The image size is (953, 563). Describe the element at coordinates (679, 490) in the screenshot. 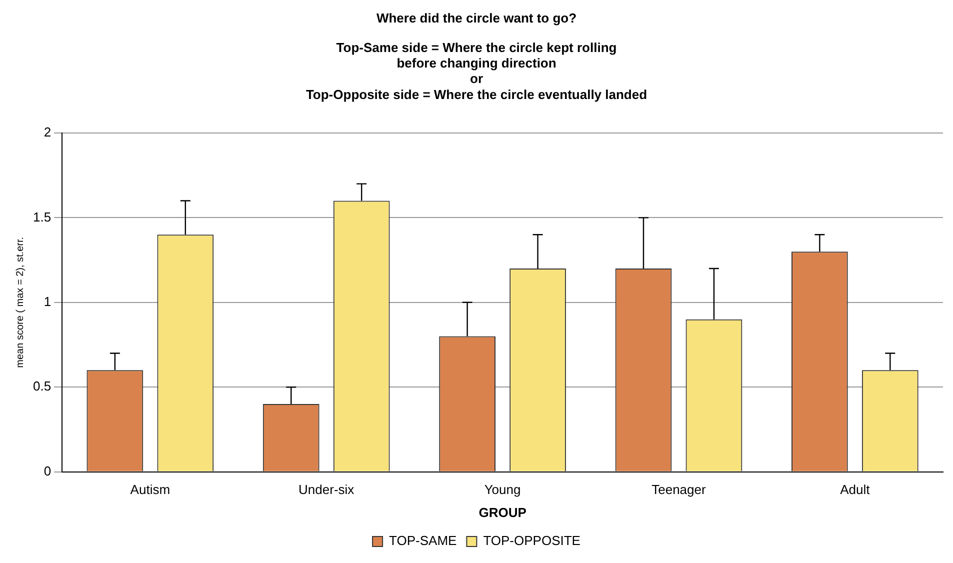

I see `x-tick-label: Teenager` at that location.